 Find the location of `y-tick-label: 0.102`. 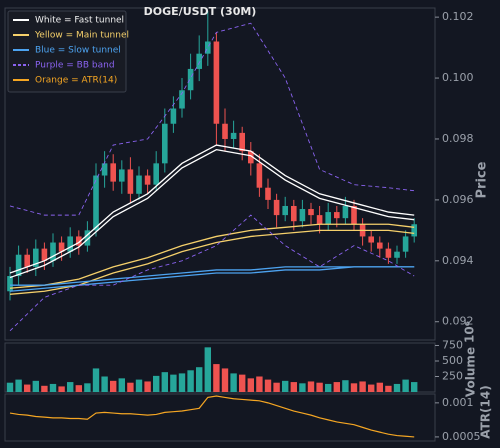

y-tick-label: 0.102 is located at coordinates (458, 16).